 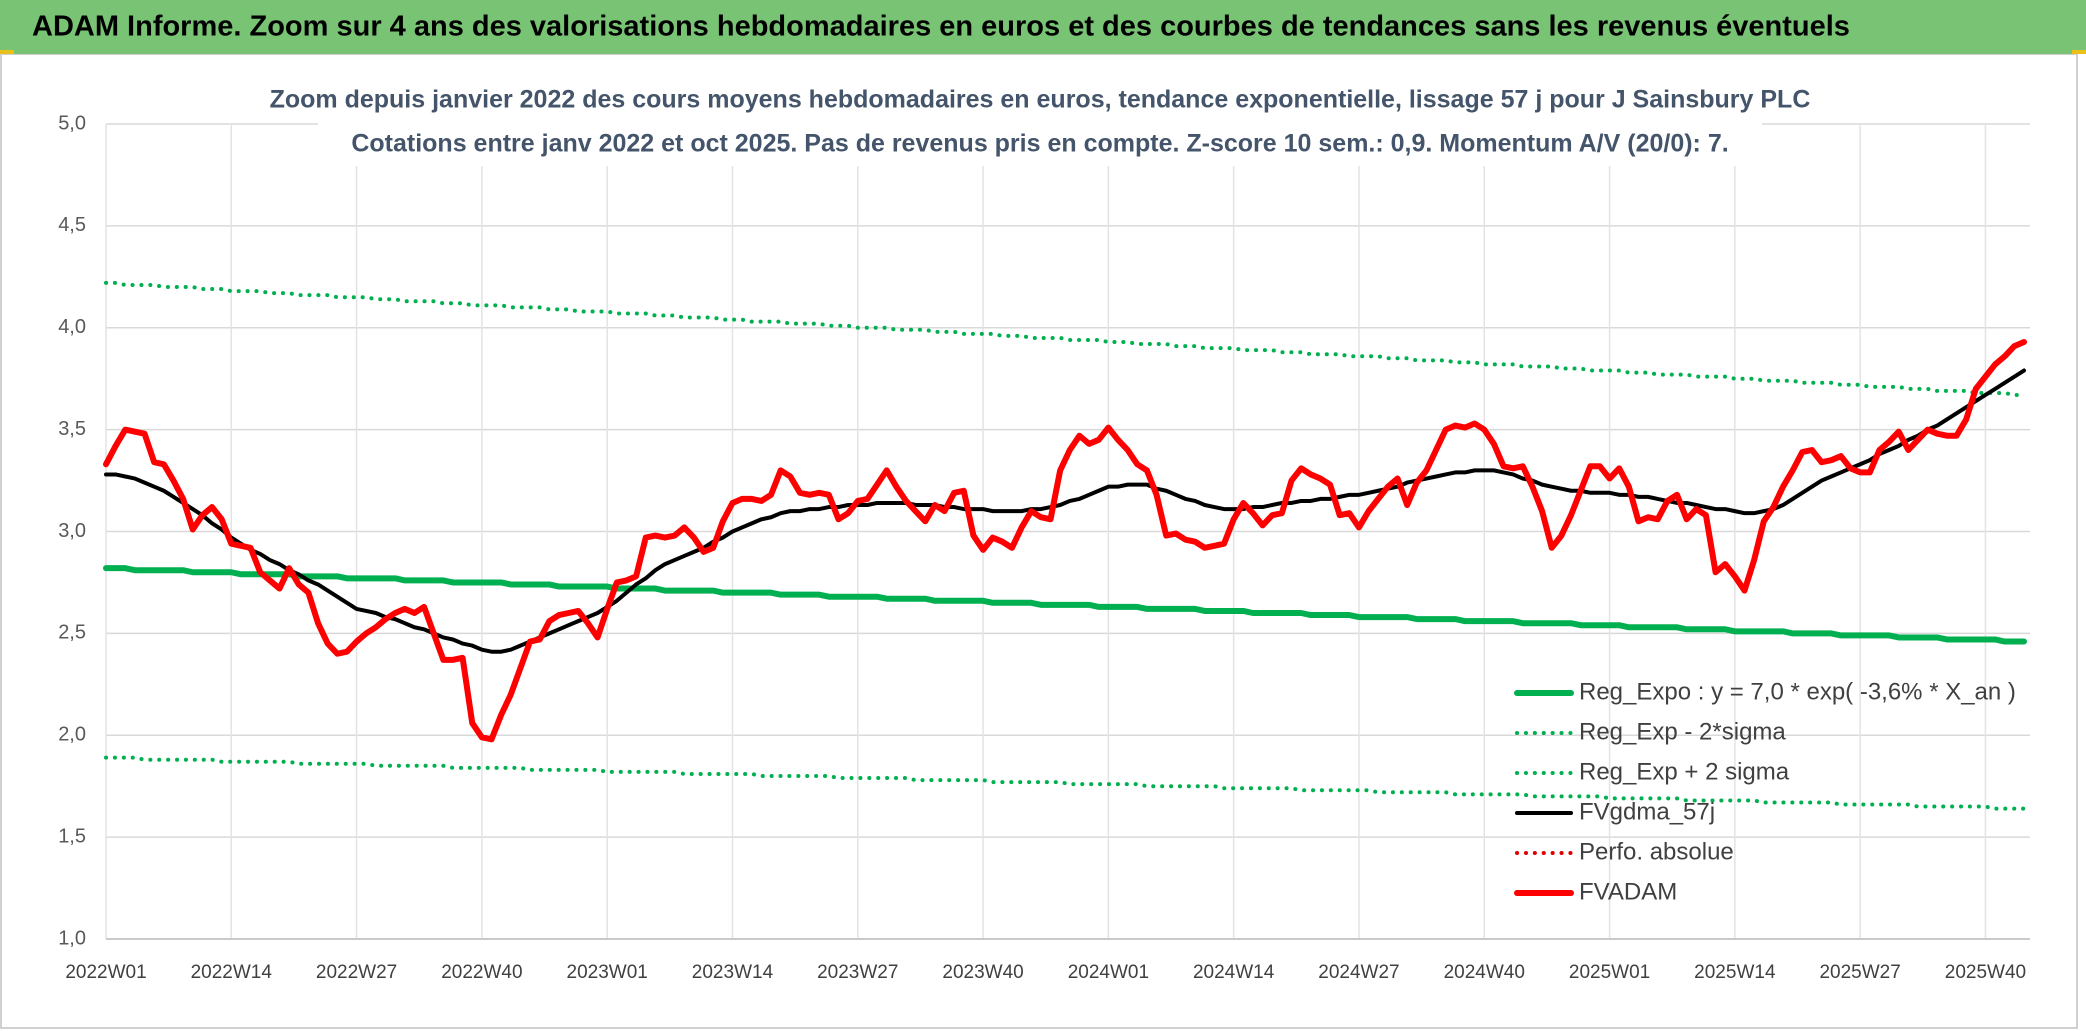 I want to click on x-tick-label: 2024W27, so click(x=1358, y=972).